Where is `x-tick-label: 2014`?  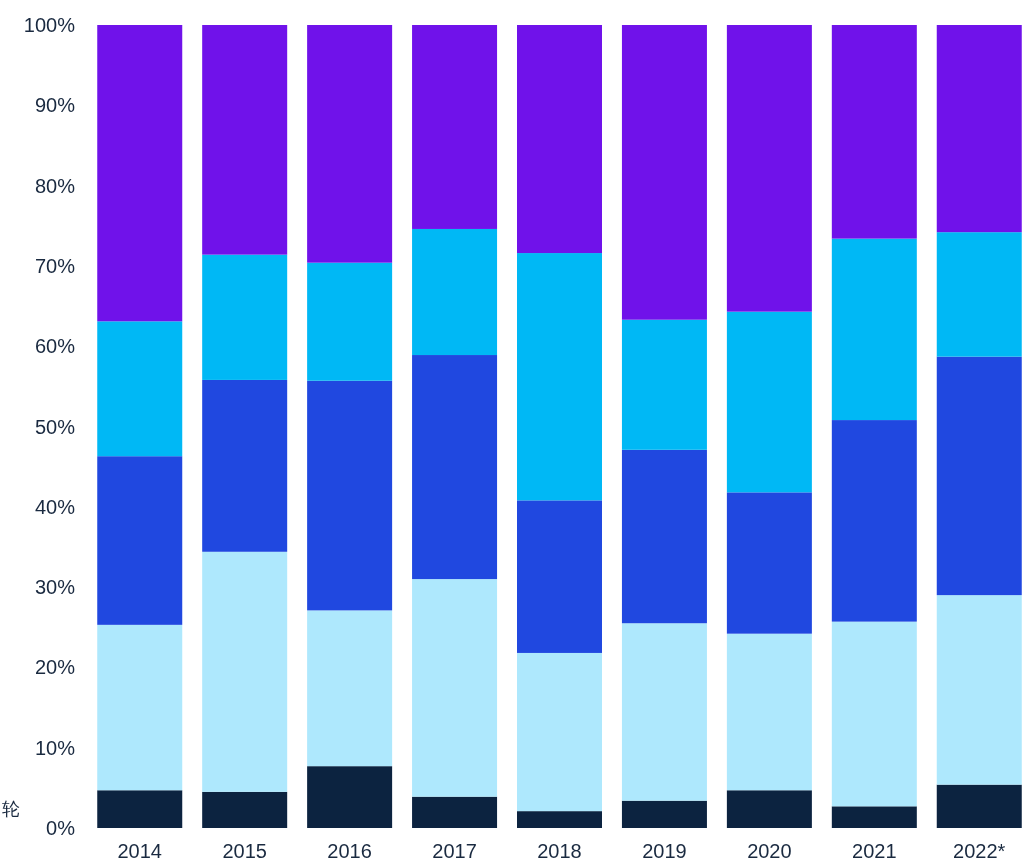
x-tick-label: 2014 is located at coordinates (139, 851).